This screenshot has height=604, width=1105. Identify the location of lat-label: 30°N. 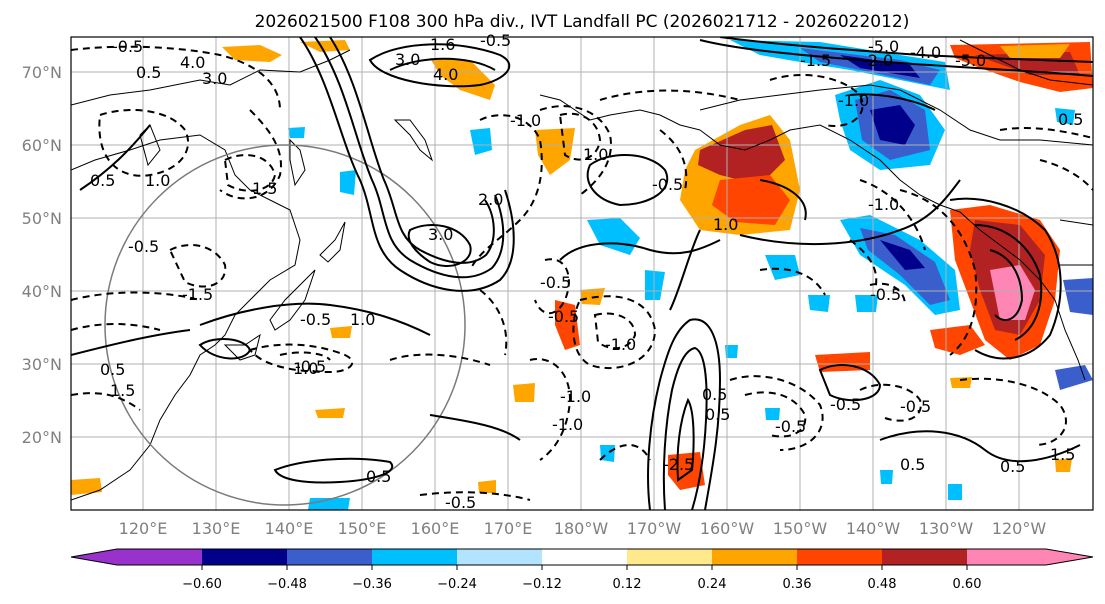
(42, 364).